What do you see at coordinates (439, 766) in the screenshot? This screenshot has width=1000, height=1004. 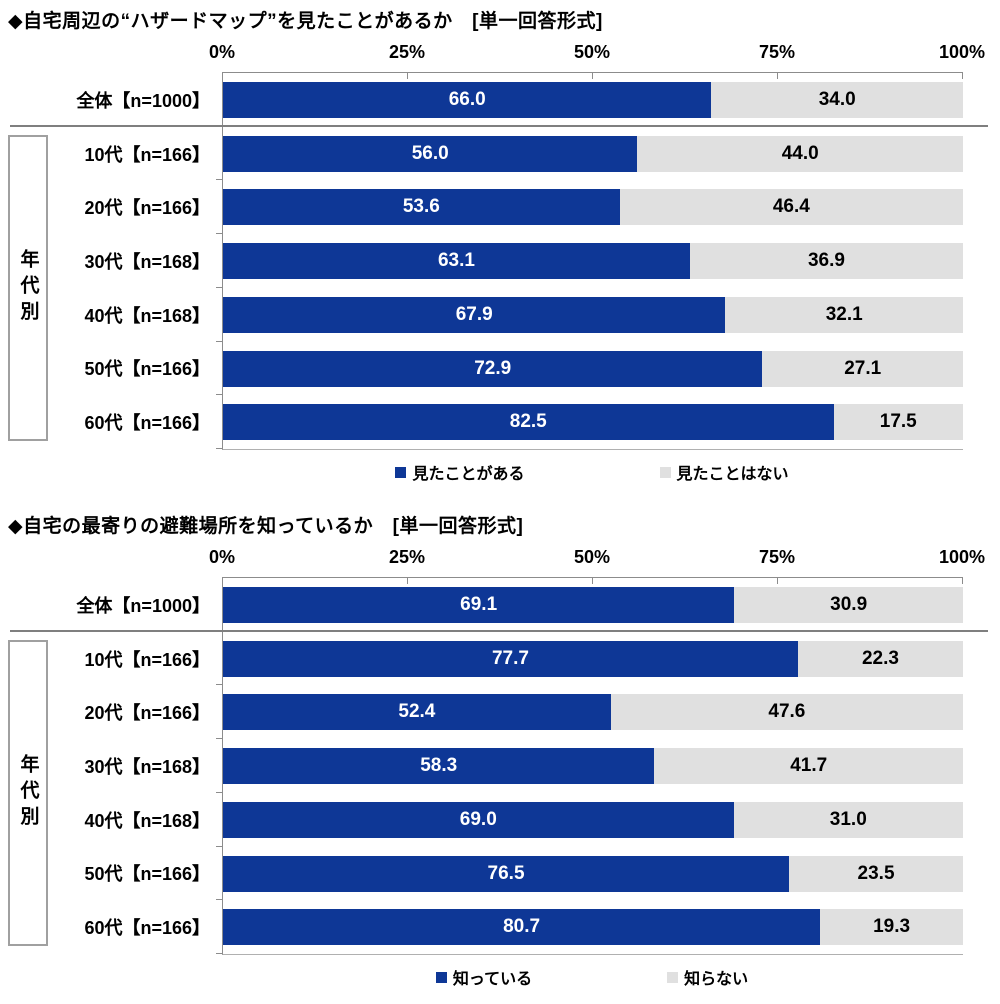 I see `bar-segment-primary: 58.3` at bounding box center [439, 766].